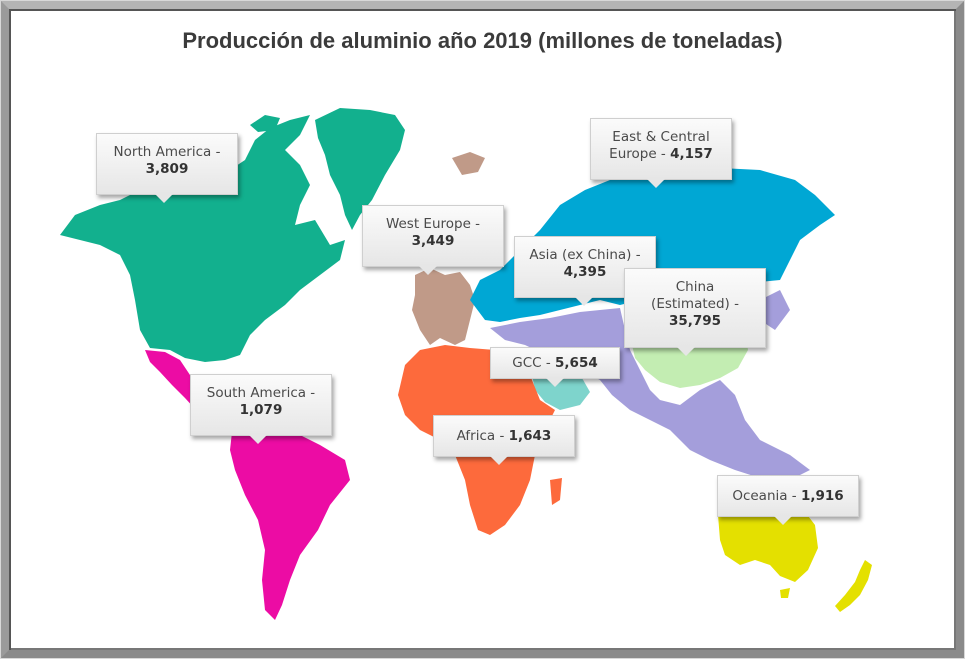 The image size is (965, 659). I want to click on callout-east-central-europe: East & Central Europe - 4,157, so click(661, 153).